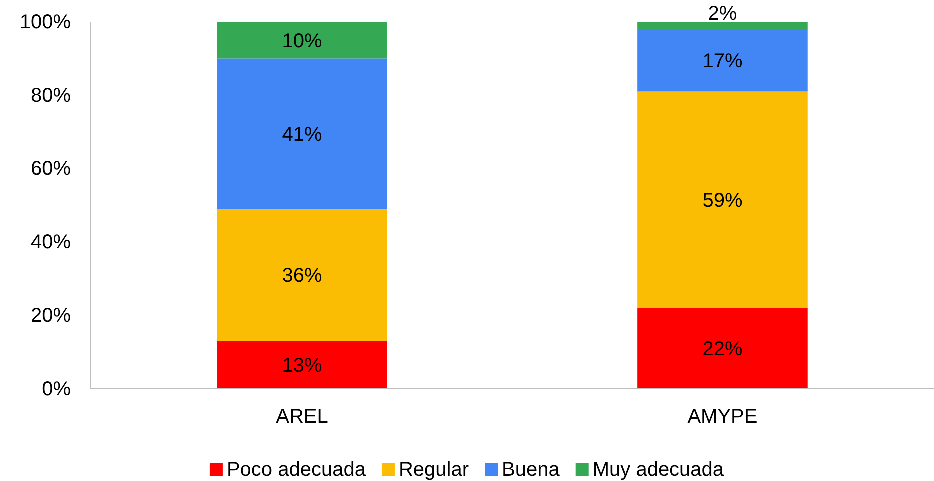  What do you see at coordinates (57, 389) in the screenshot?
I see `y-tick-label: 0%` at bounding box center [57, 389].